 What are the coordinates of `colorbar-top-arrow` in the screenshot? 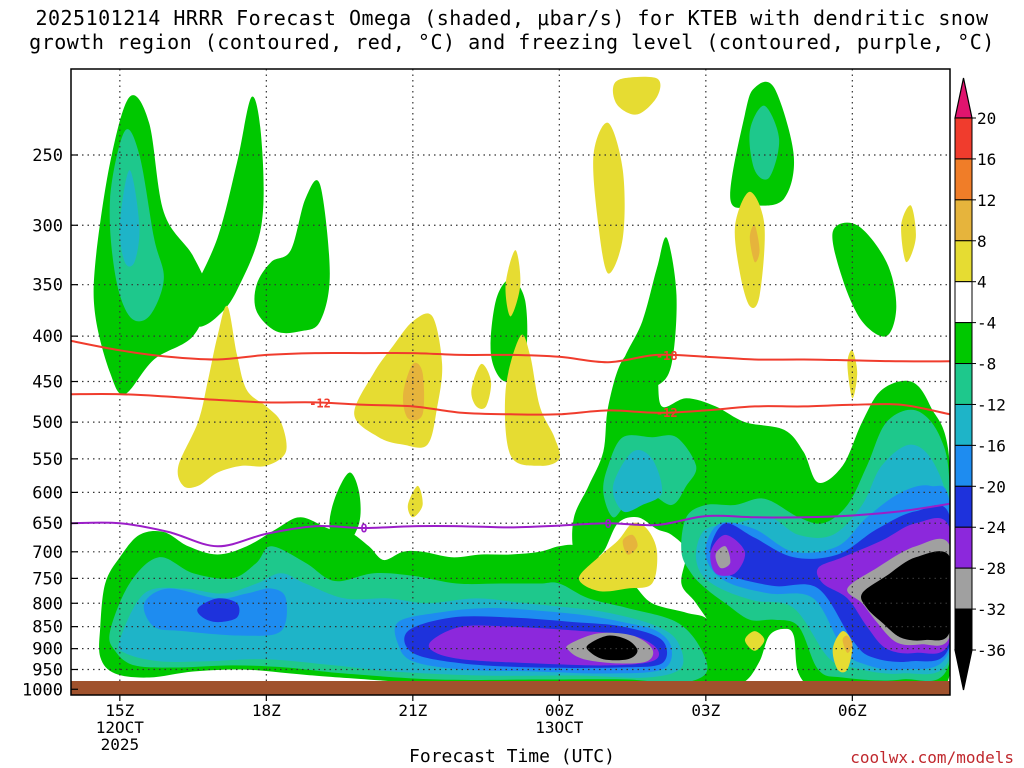 It's located at (963, 98).